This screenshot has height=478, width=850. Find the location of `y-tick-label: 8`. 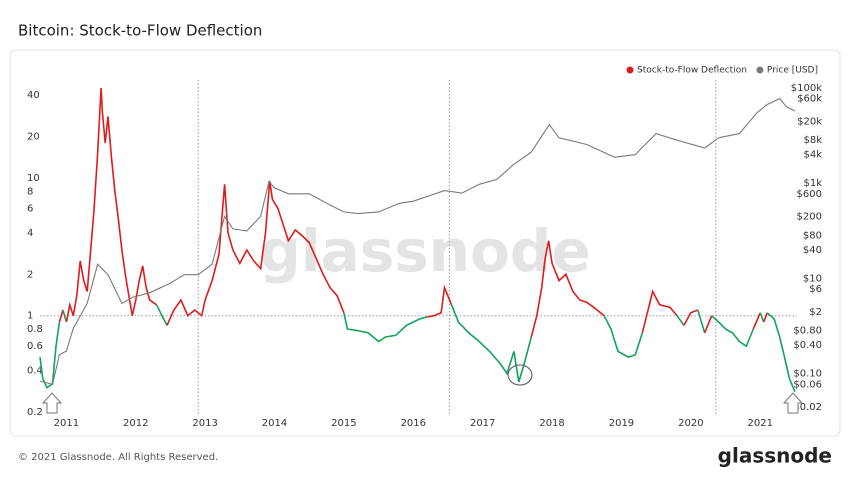

y-tick-label: 8 is located at coordinates (30, 191).